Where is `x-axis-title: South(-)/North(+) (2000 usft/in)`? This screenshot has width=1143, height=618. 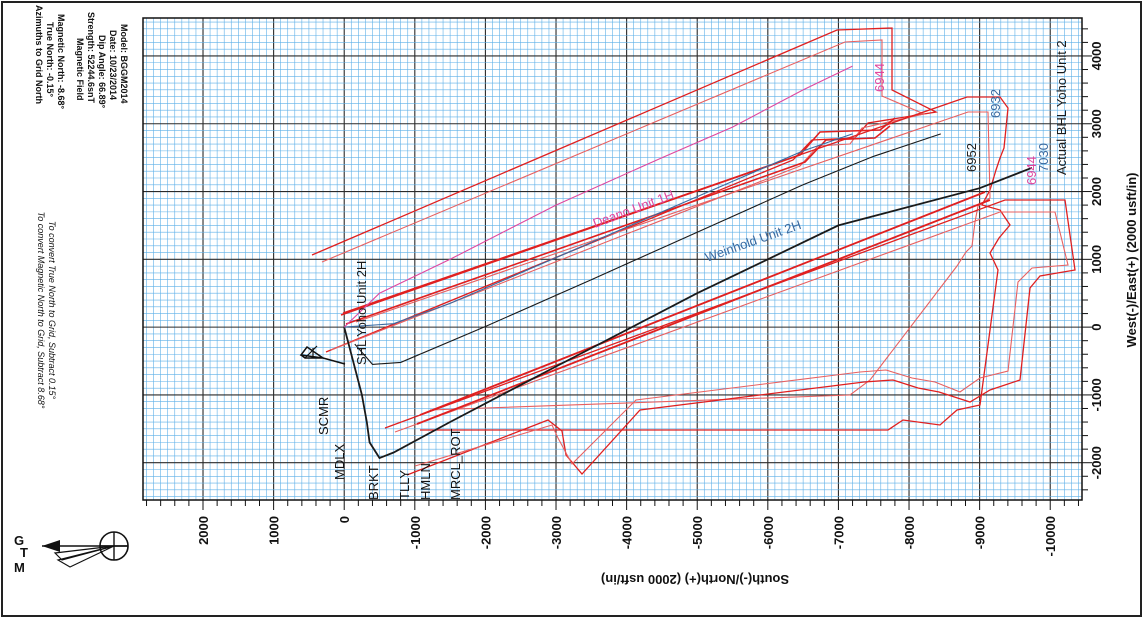 x-axis-title: South(-)/North(+) (2000 usft/in) is located at coordinates (695, 579).